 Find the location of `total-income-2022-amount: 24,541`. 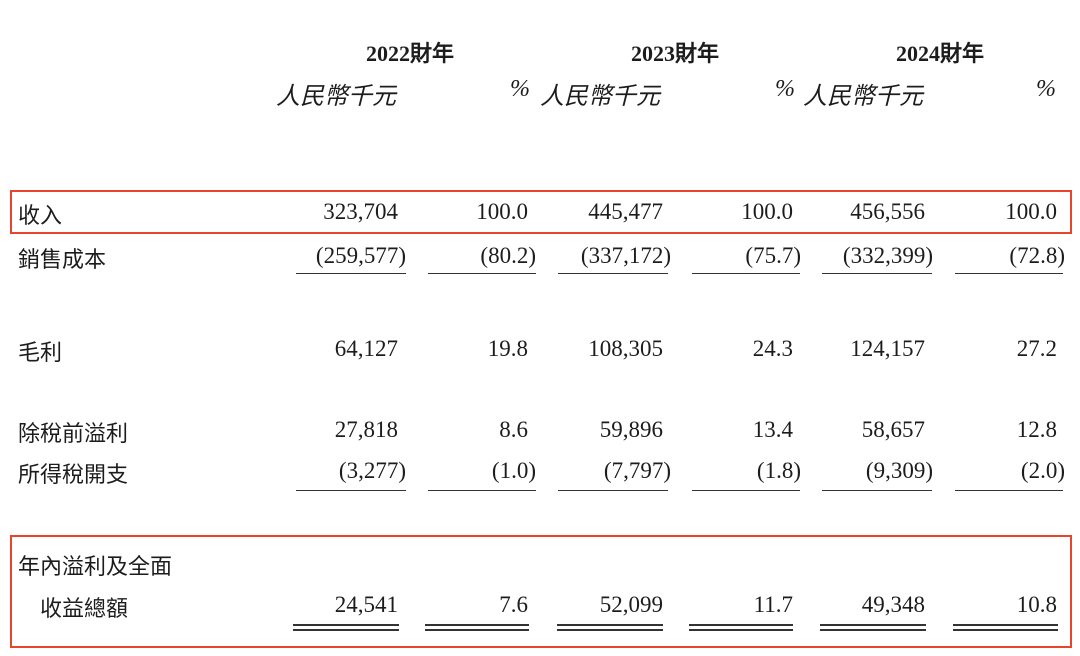

total-income-2022-amount: 24,541 is located at coordinates (366, 604).